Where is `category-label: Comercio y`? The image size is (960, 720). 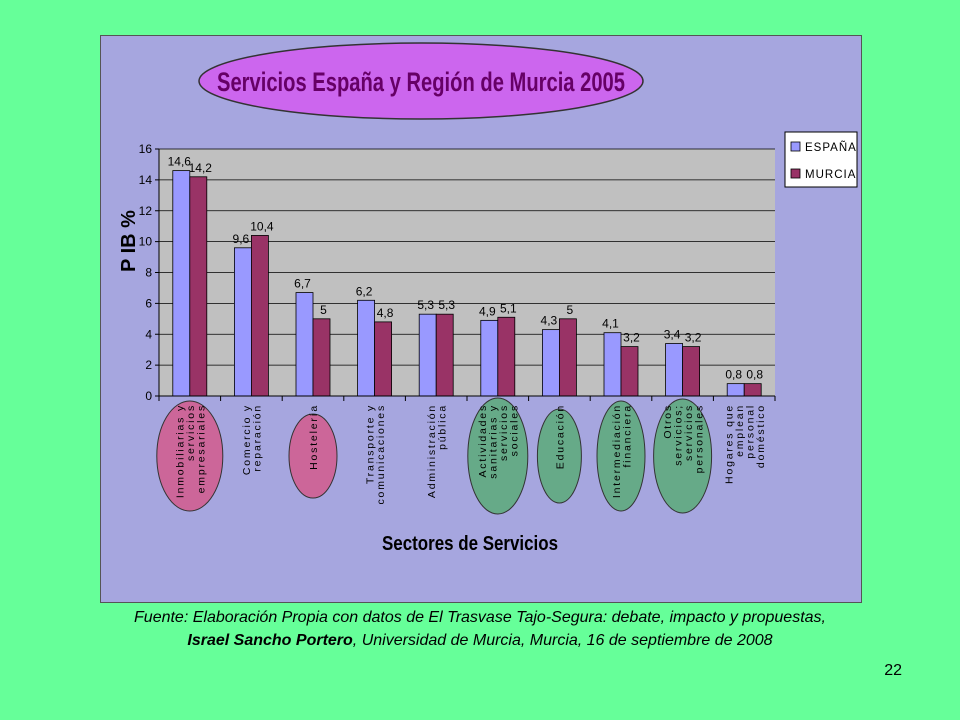
category-label: Comercio y is located at coordinates (247, 439).